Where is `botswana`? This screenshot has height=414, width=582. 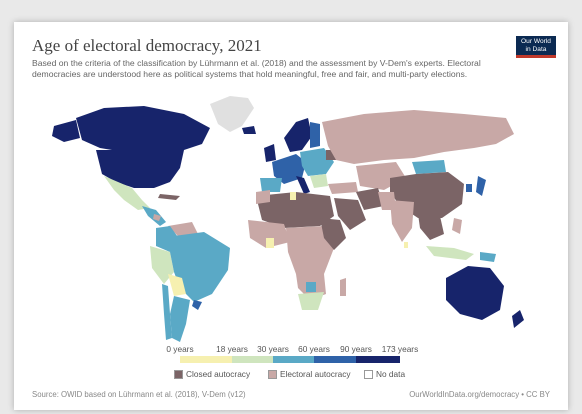 botswana is located at coordinates (311, 287).